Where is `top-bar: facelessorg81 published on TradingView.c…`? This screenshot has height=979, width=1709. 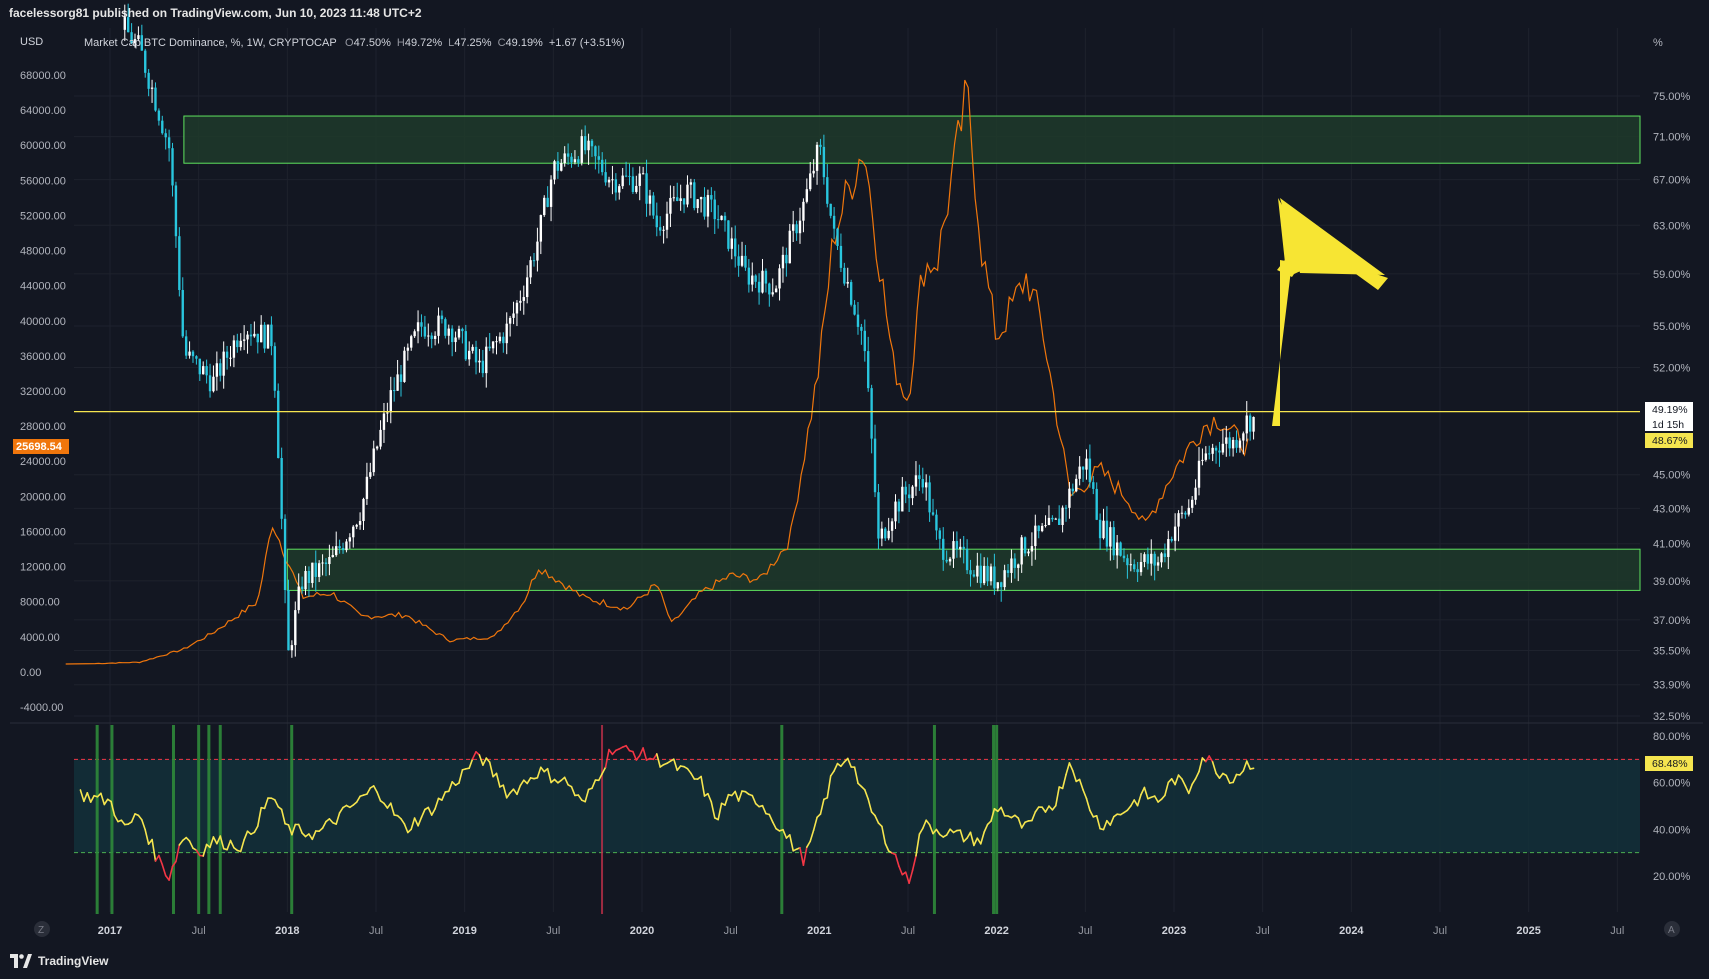
top-bar: facelessorg81 published on TradingView.c… is located at coordinates (854, 14).